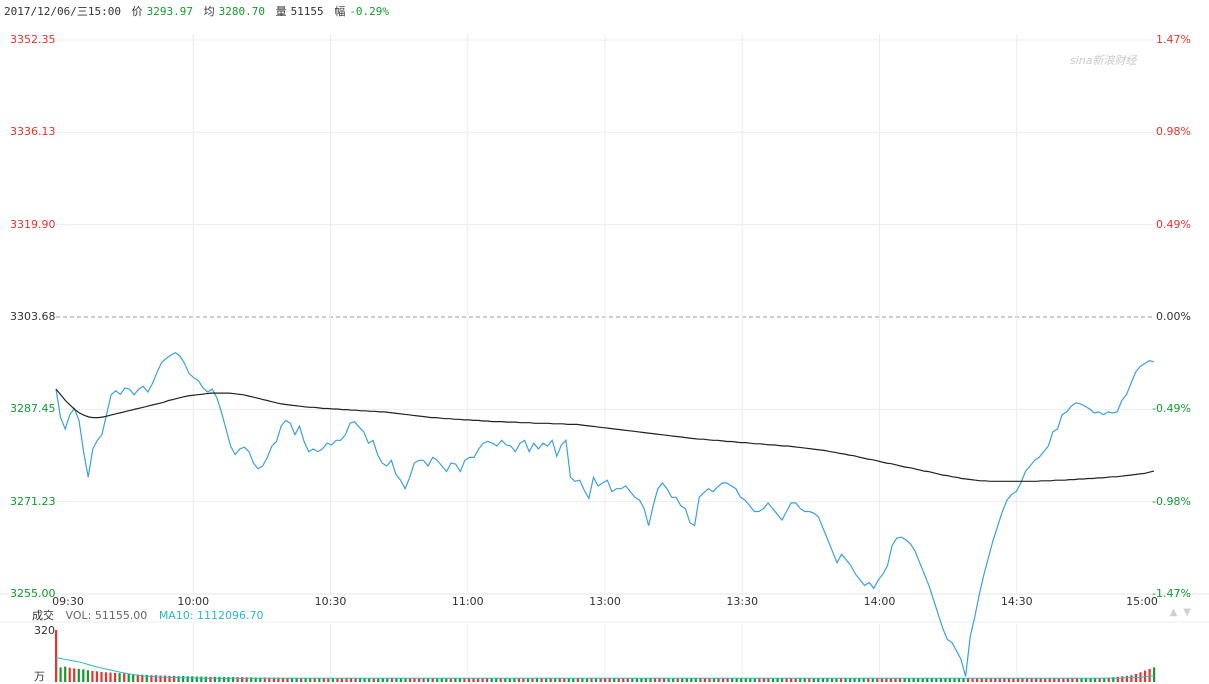 The image size is (1209, 684). What do you see at coordinates (209, 11) in the screenshot?
I see `header-avg-label: 均` at bounding box center [209, 11].